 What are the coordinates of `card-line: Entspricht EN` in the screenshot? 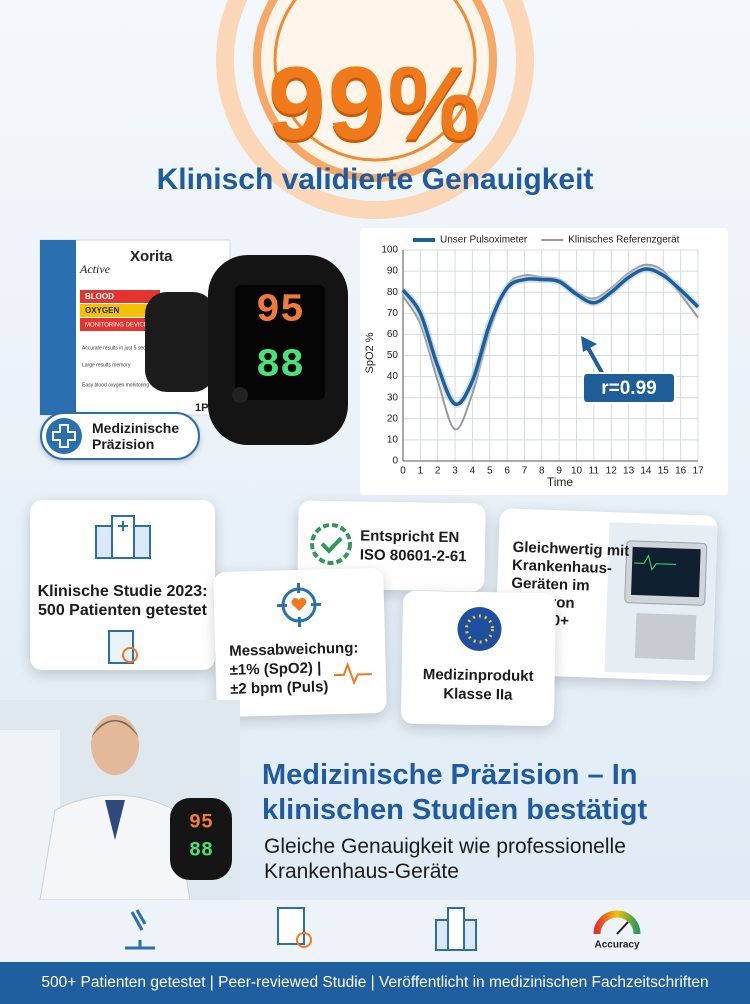 It's located at (410, 537).